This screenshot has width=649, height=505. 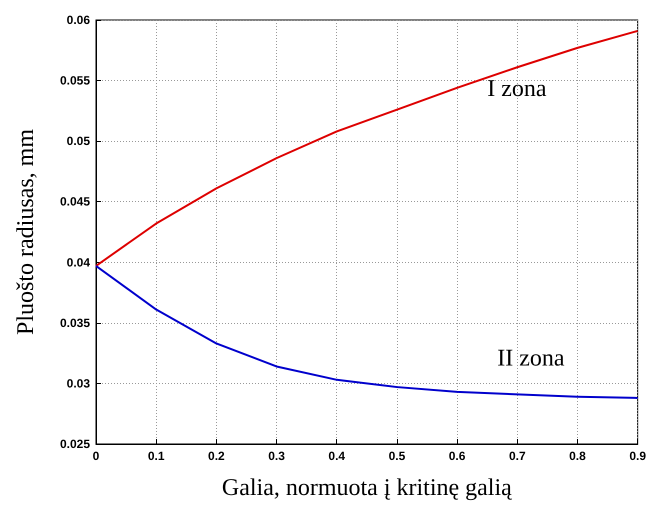 I want to click on series-label: I zona, so click(x=517, y=89).